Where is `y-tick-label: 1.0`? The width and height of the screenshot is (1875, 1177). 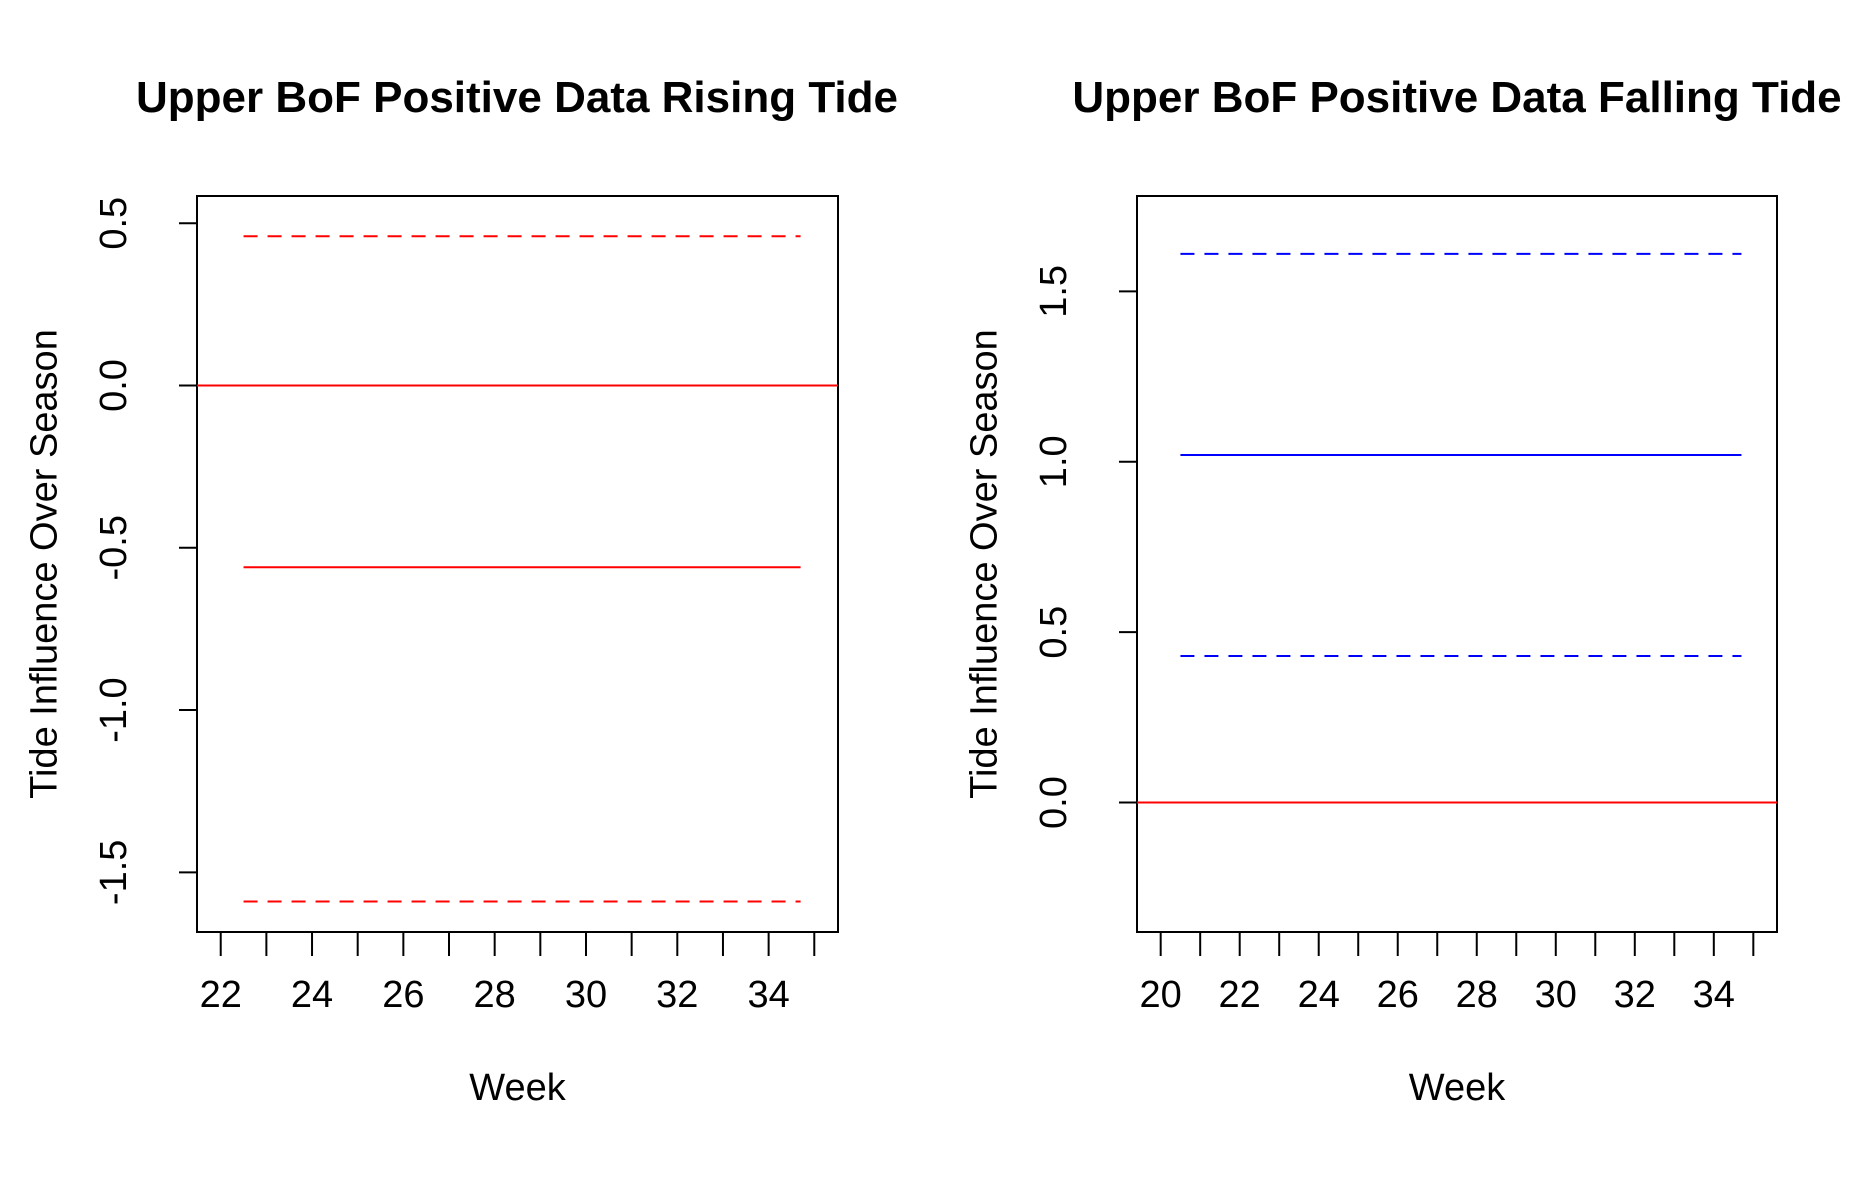
y-tick-label: 1.0 is located at coordinates (1054, 461).